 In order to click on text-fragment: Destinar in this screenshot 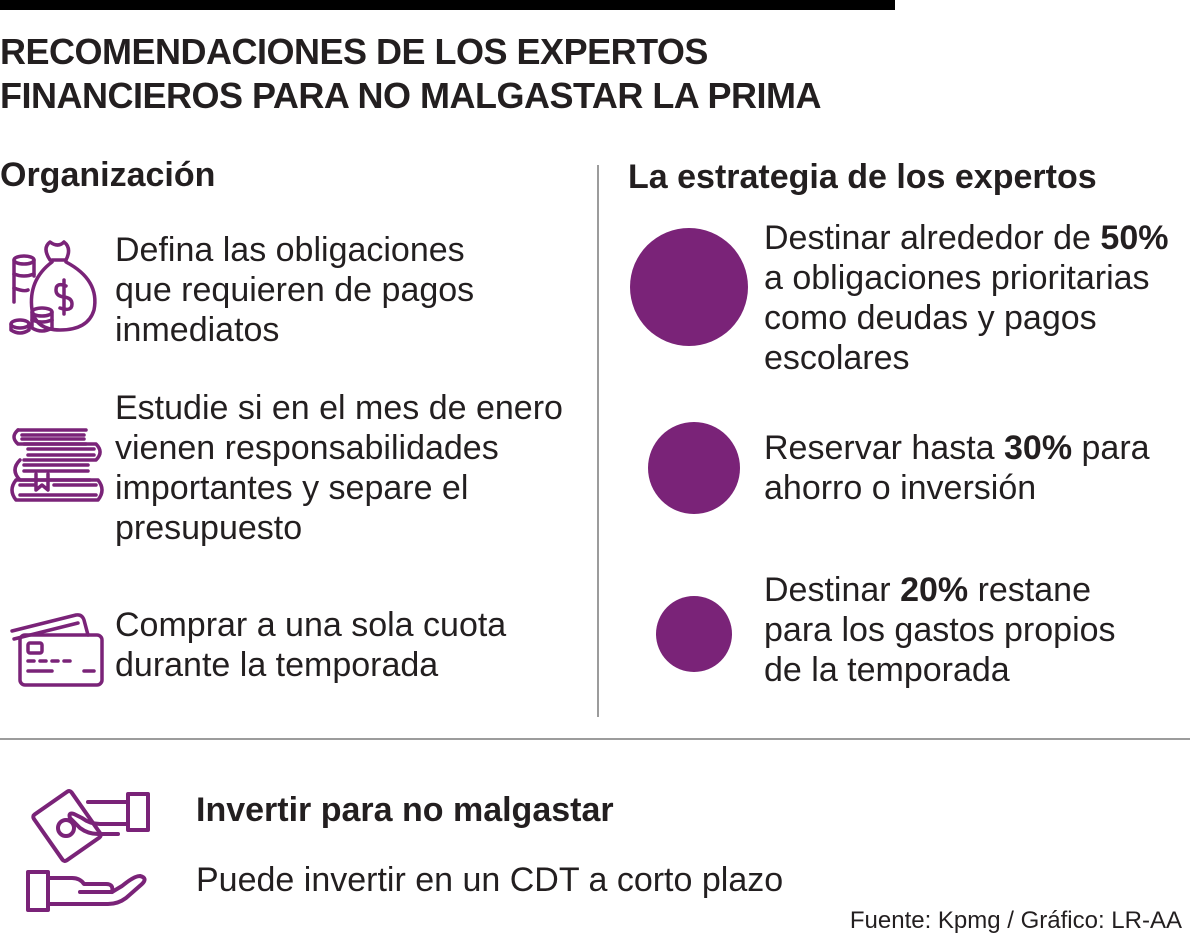, I will do `click(832, 590)`.